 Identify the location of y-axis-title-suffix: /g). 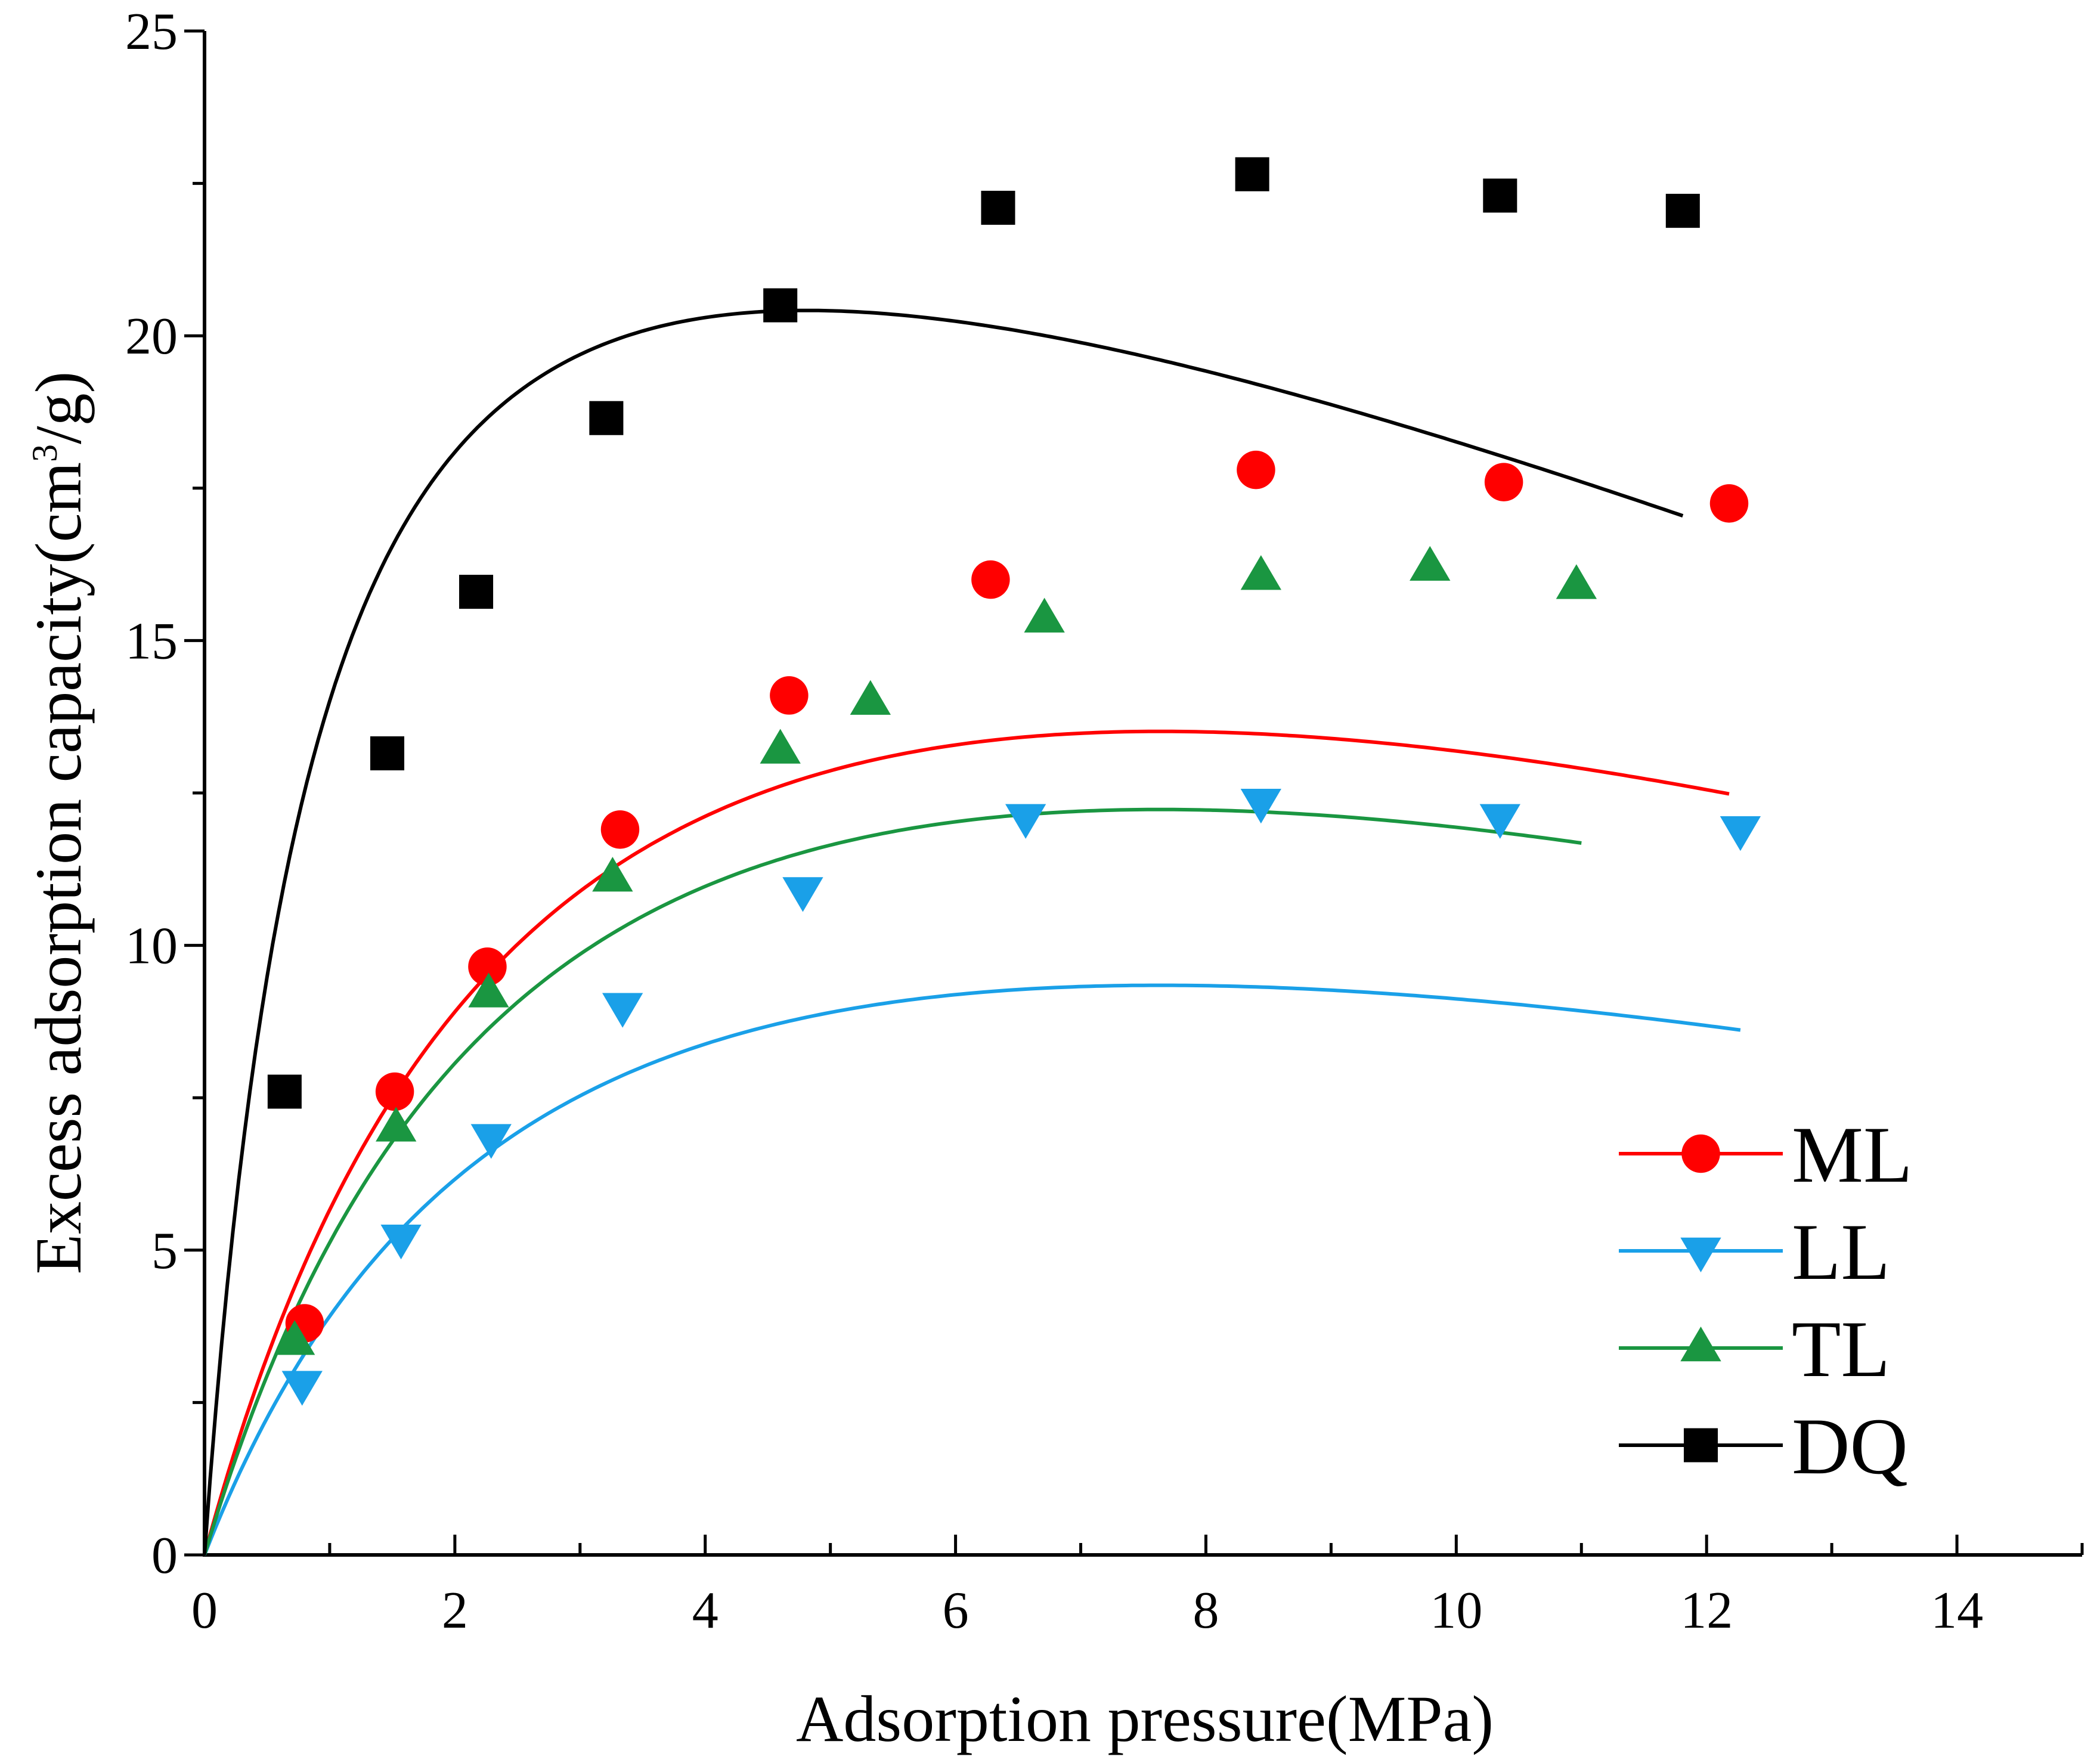
(58, 408).